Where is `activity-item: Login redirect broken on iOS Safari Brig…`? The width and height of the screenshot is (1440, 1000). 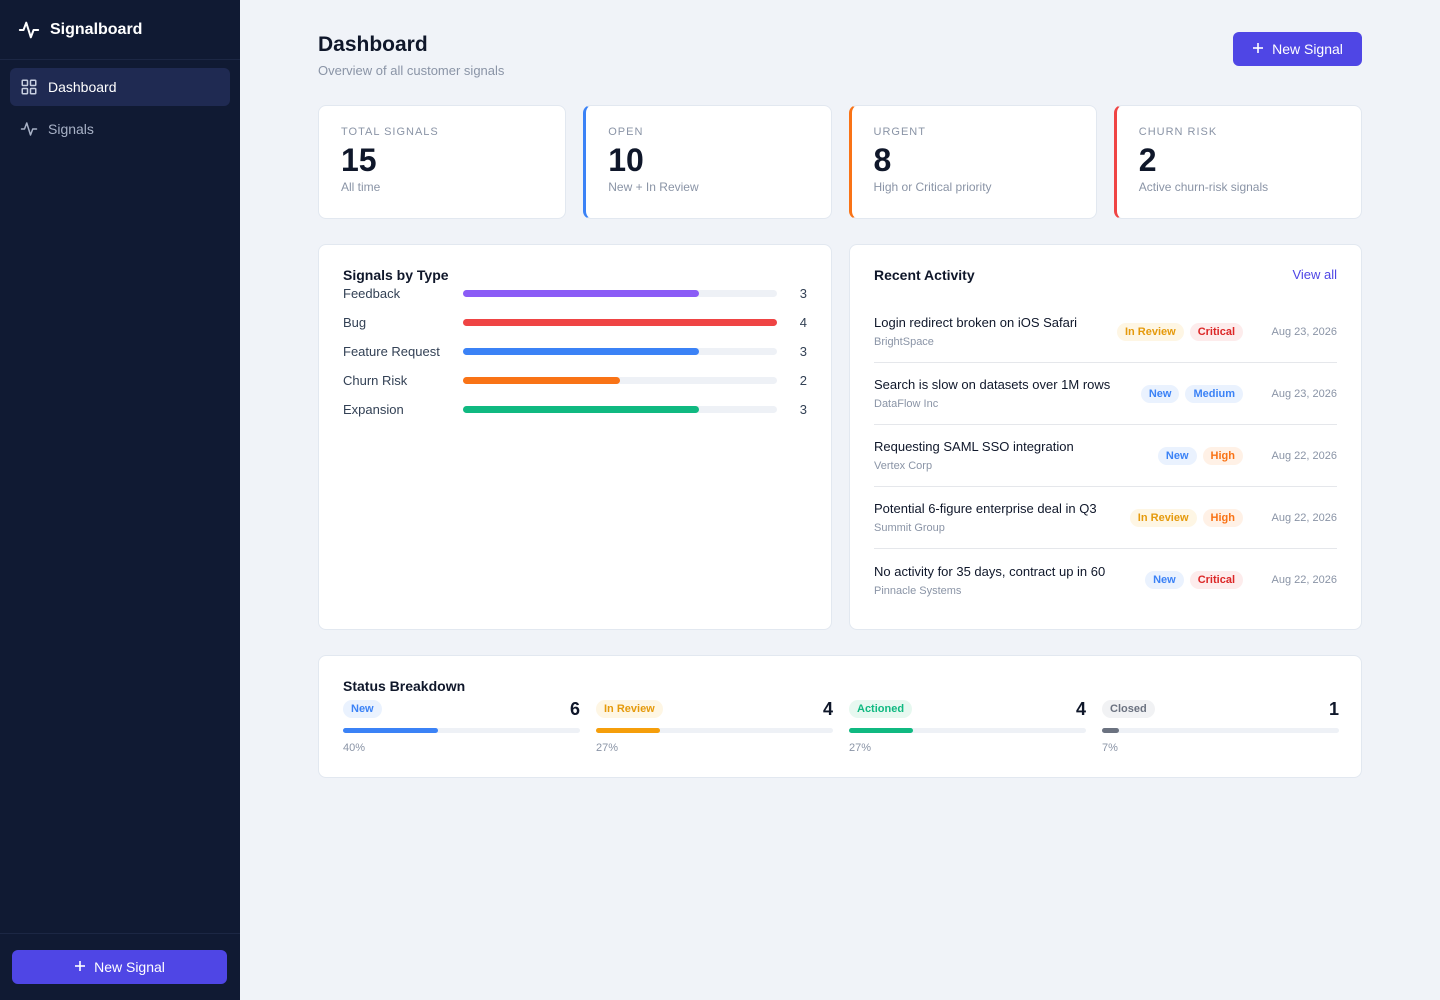
activity-item: Login redirect broken on iOS Safari Brig… is located at coordinates (1105, 332).